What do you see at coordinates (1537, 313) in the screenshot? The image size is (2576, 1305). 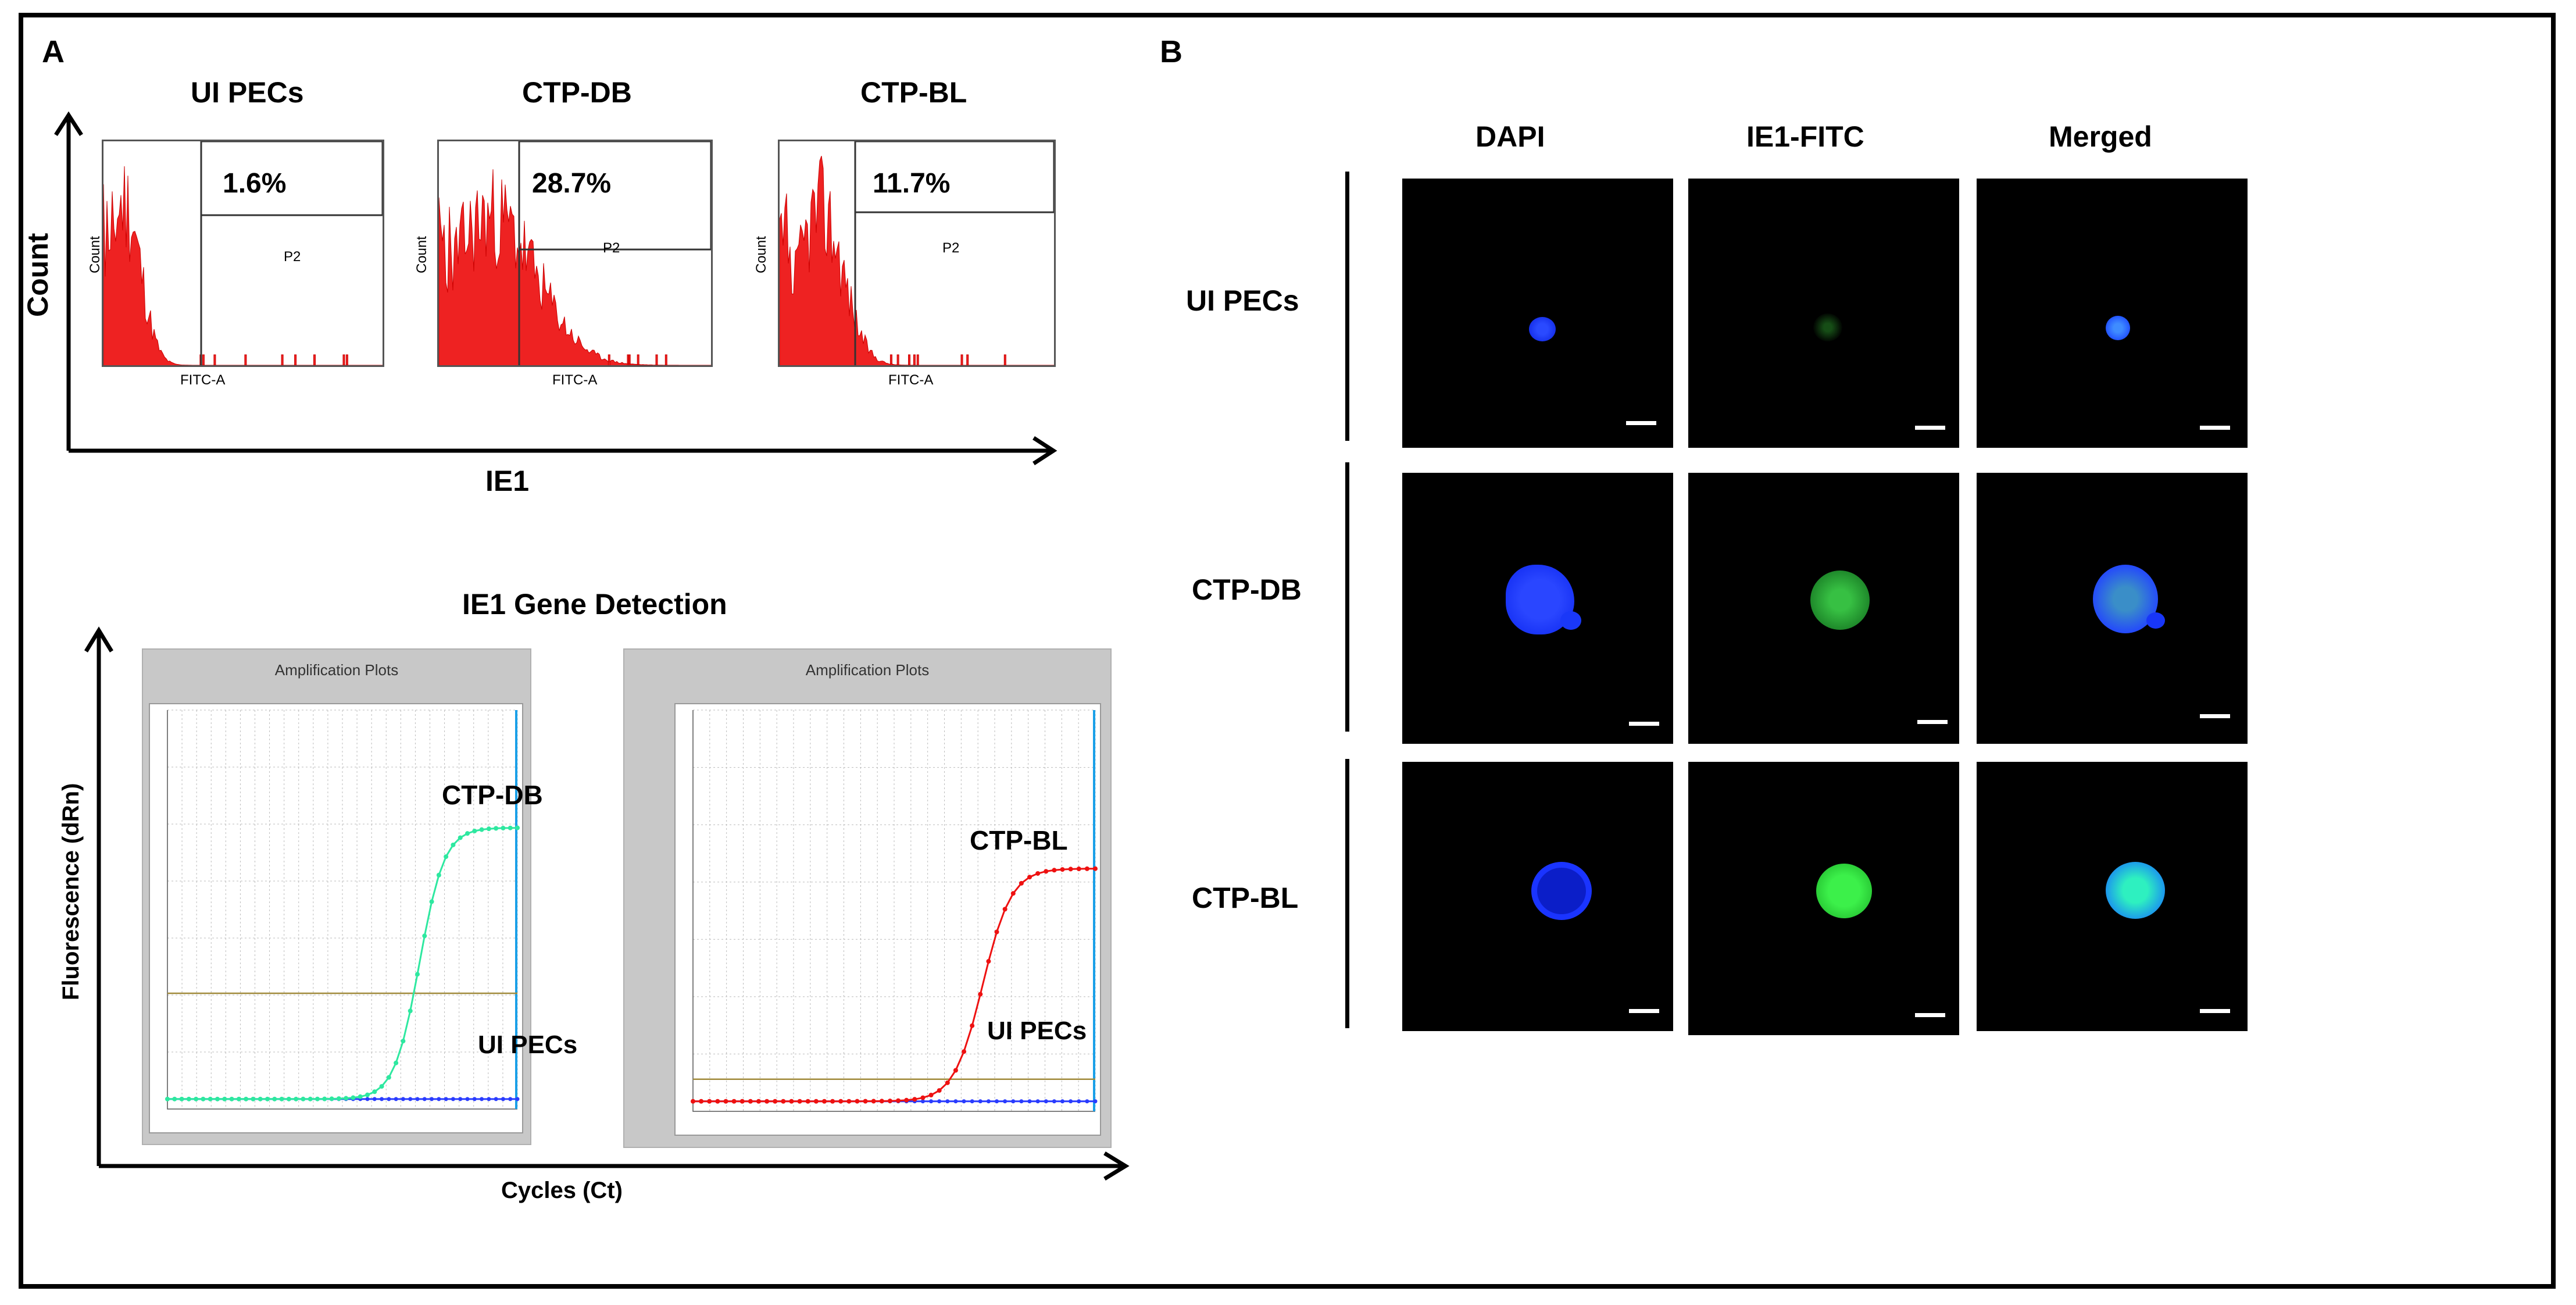 I see `image-ui-pecs-dapi` at bounding box center [1537, 313].